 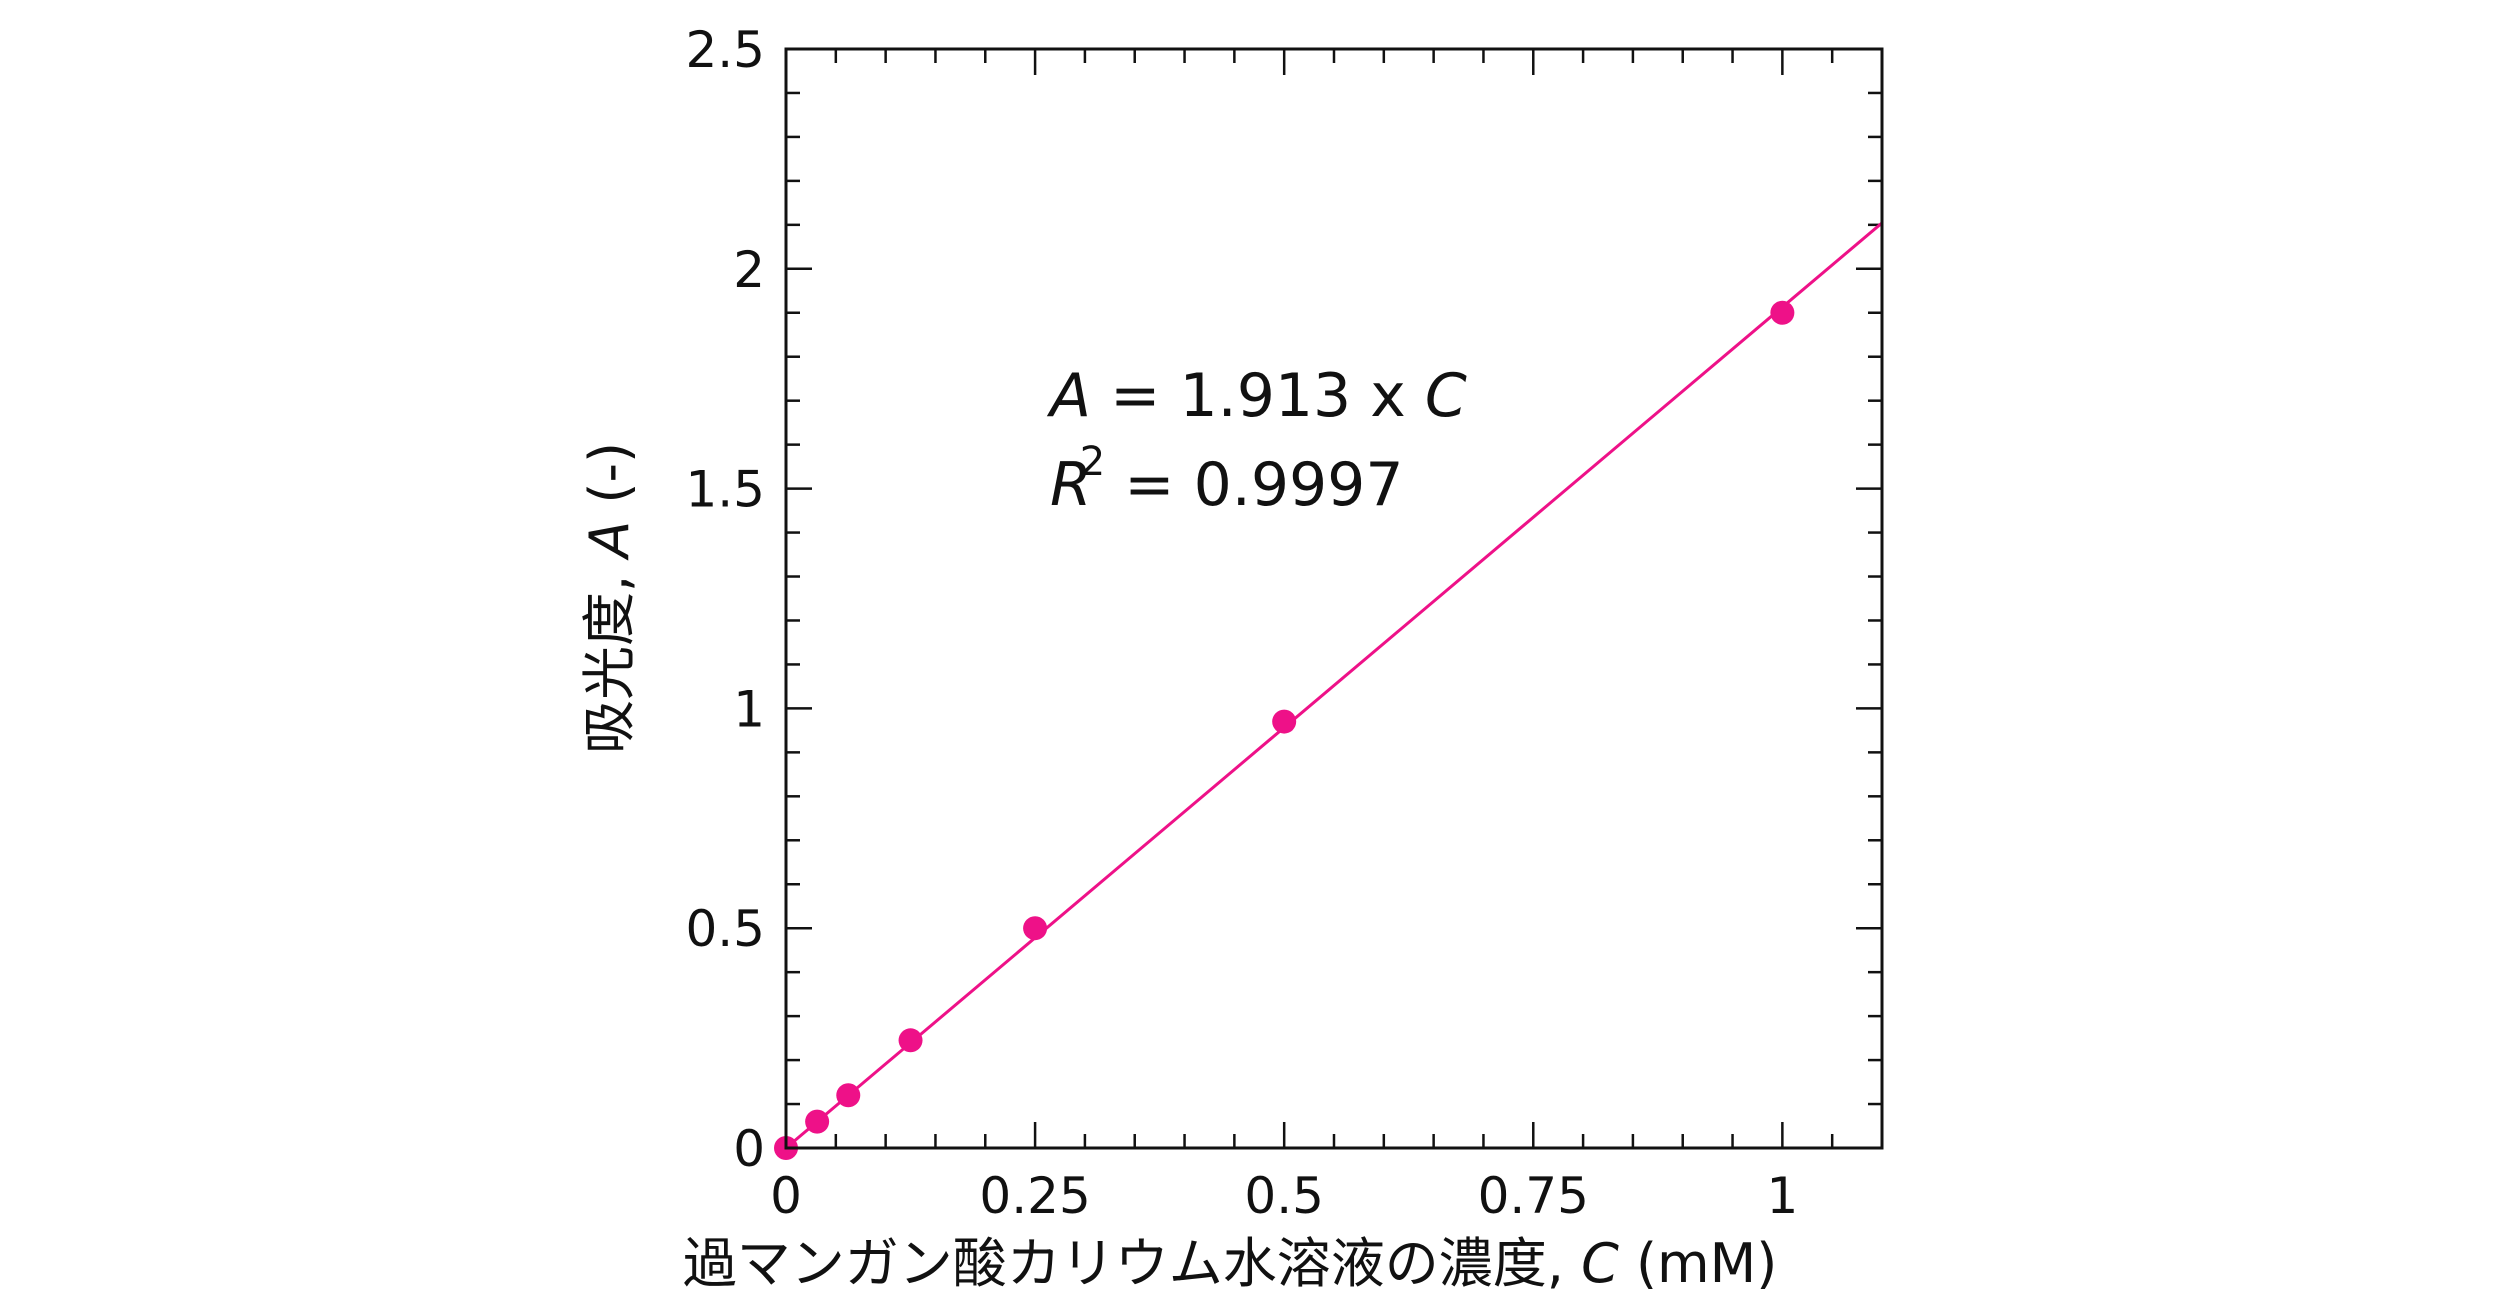 What do you see at coordinates (749, 1149) in the screenshot?
I see `y-tick-label: 0` at bounding box center [749, 1149].